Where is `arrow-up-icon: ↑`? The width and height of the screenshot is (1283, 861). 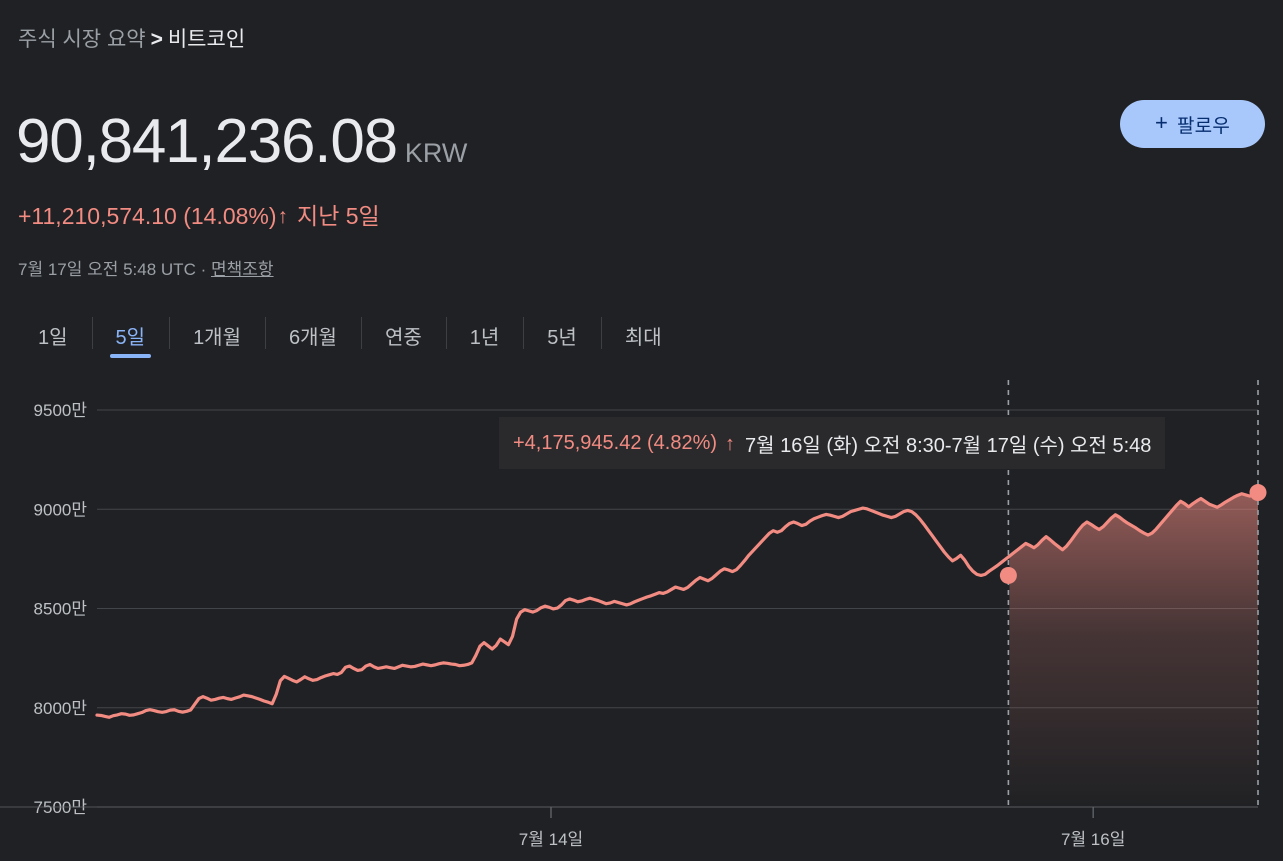
arrow-up-icon: ↑ is located at coordinates (283, 216).